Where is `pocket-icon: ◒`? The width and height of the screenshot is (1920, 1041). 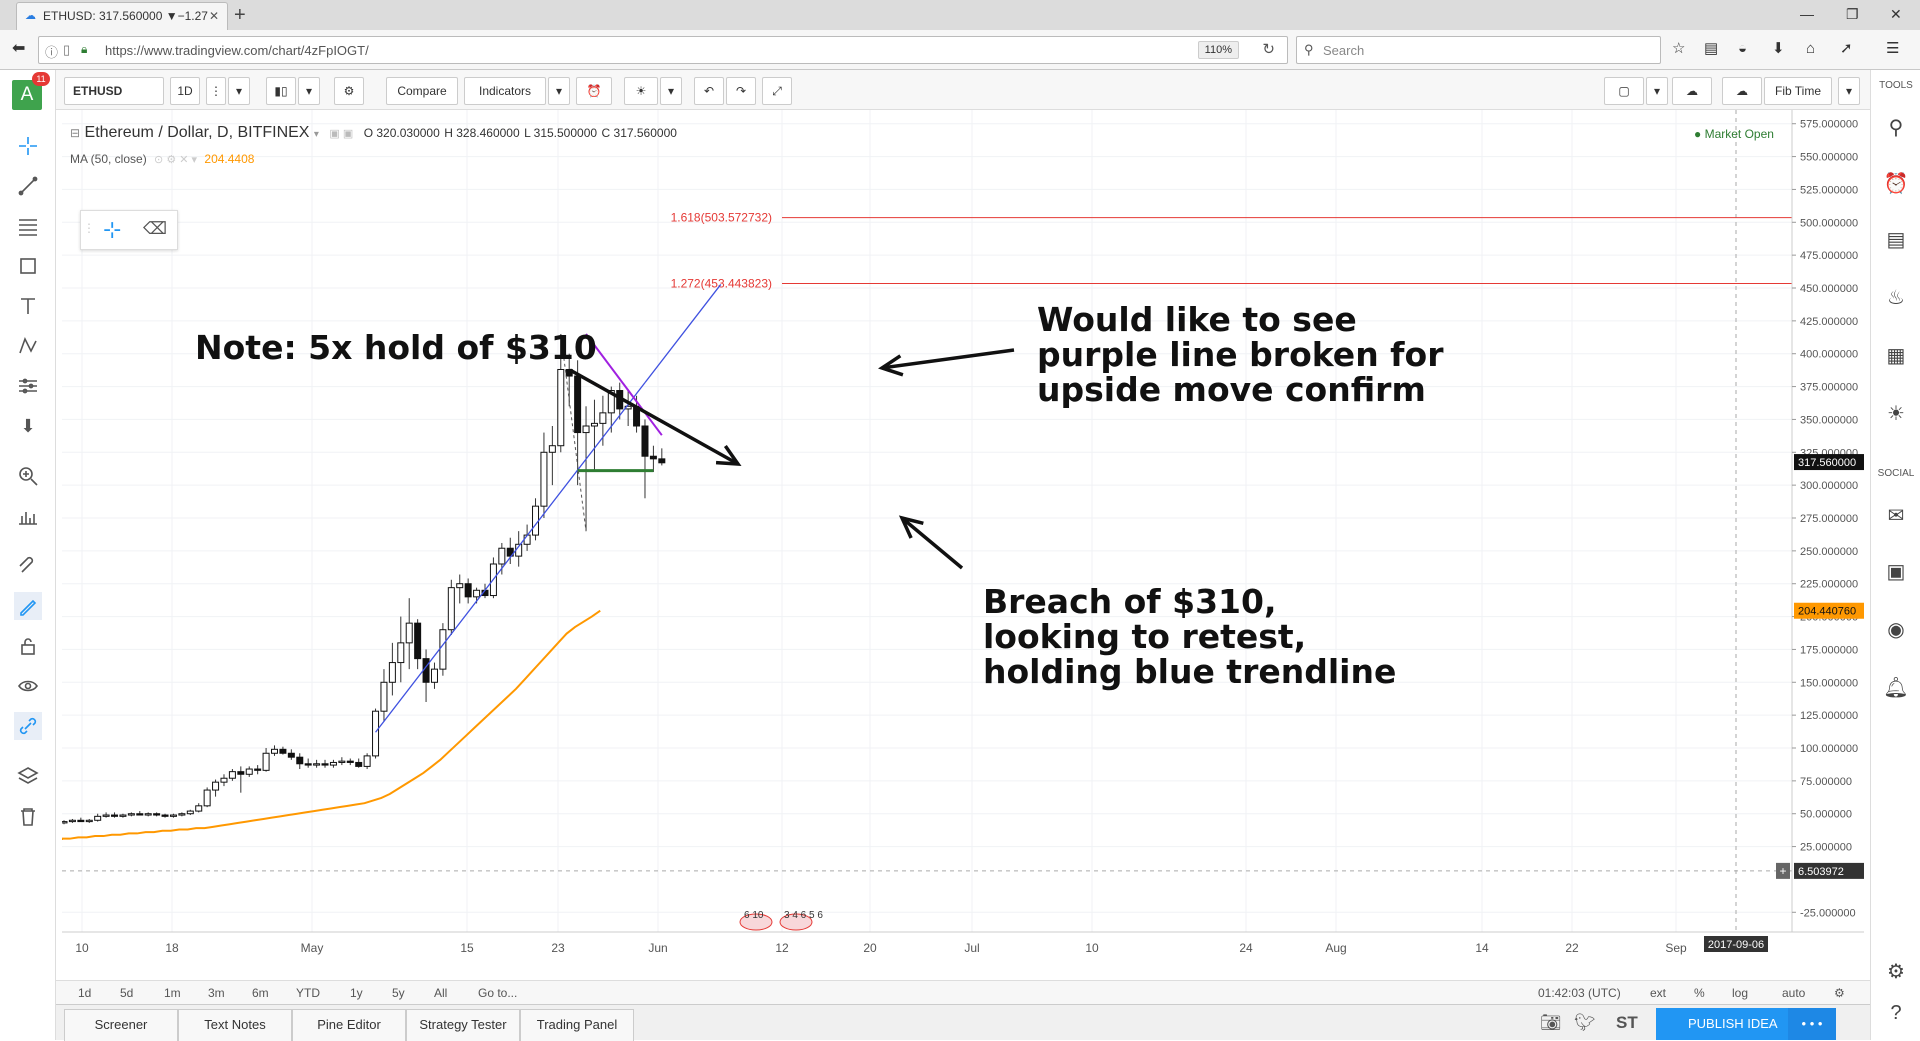
pocket-icon: ◒ is located at coordinates (1743, 48).